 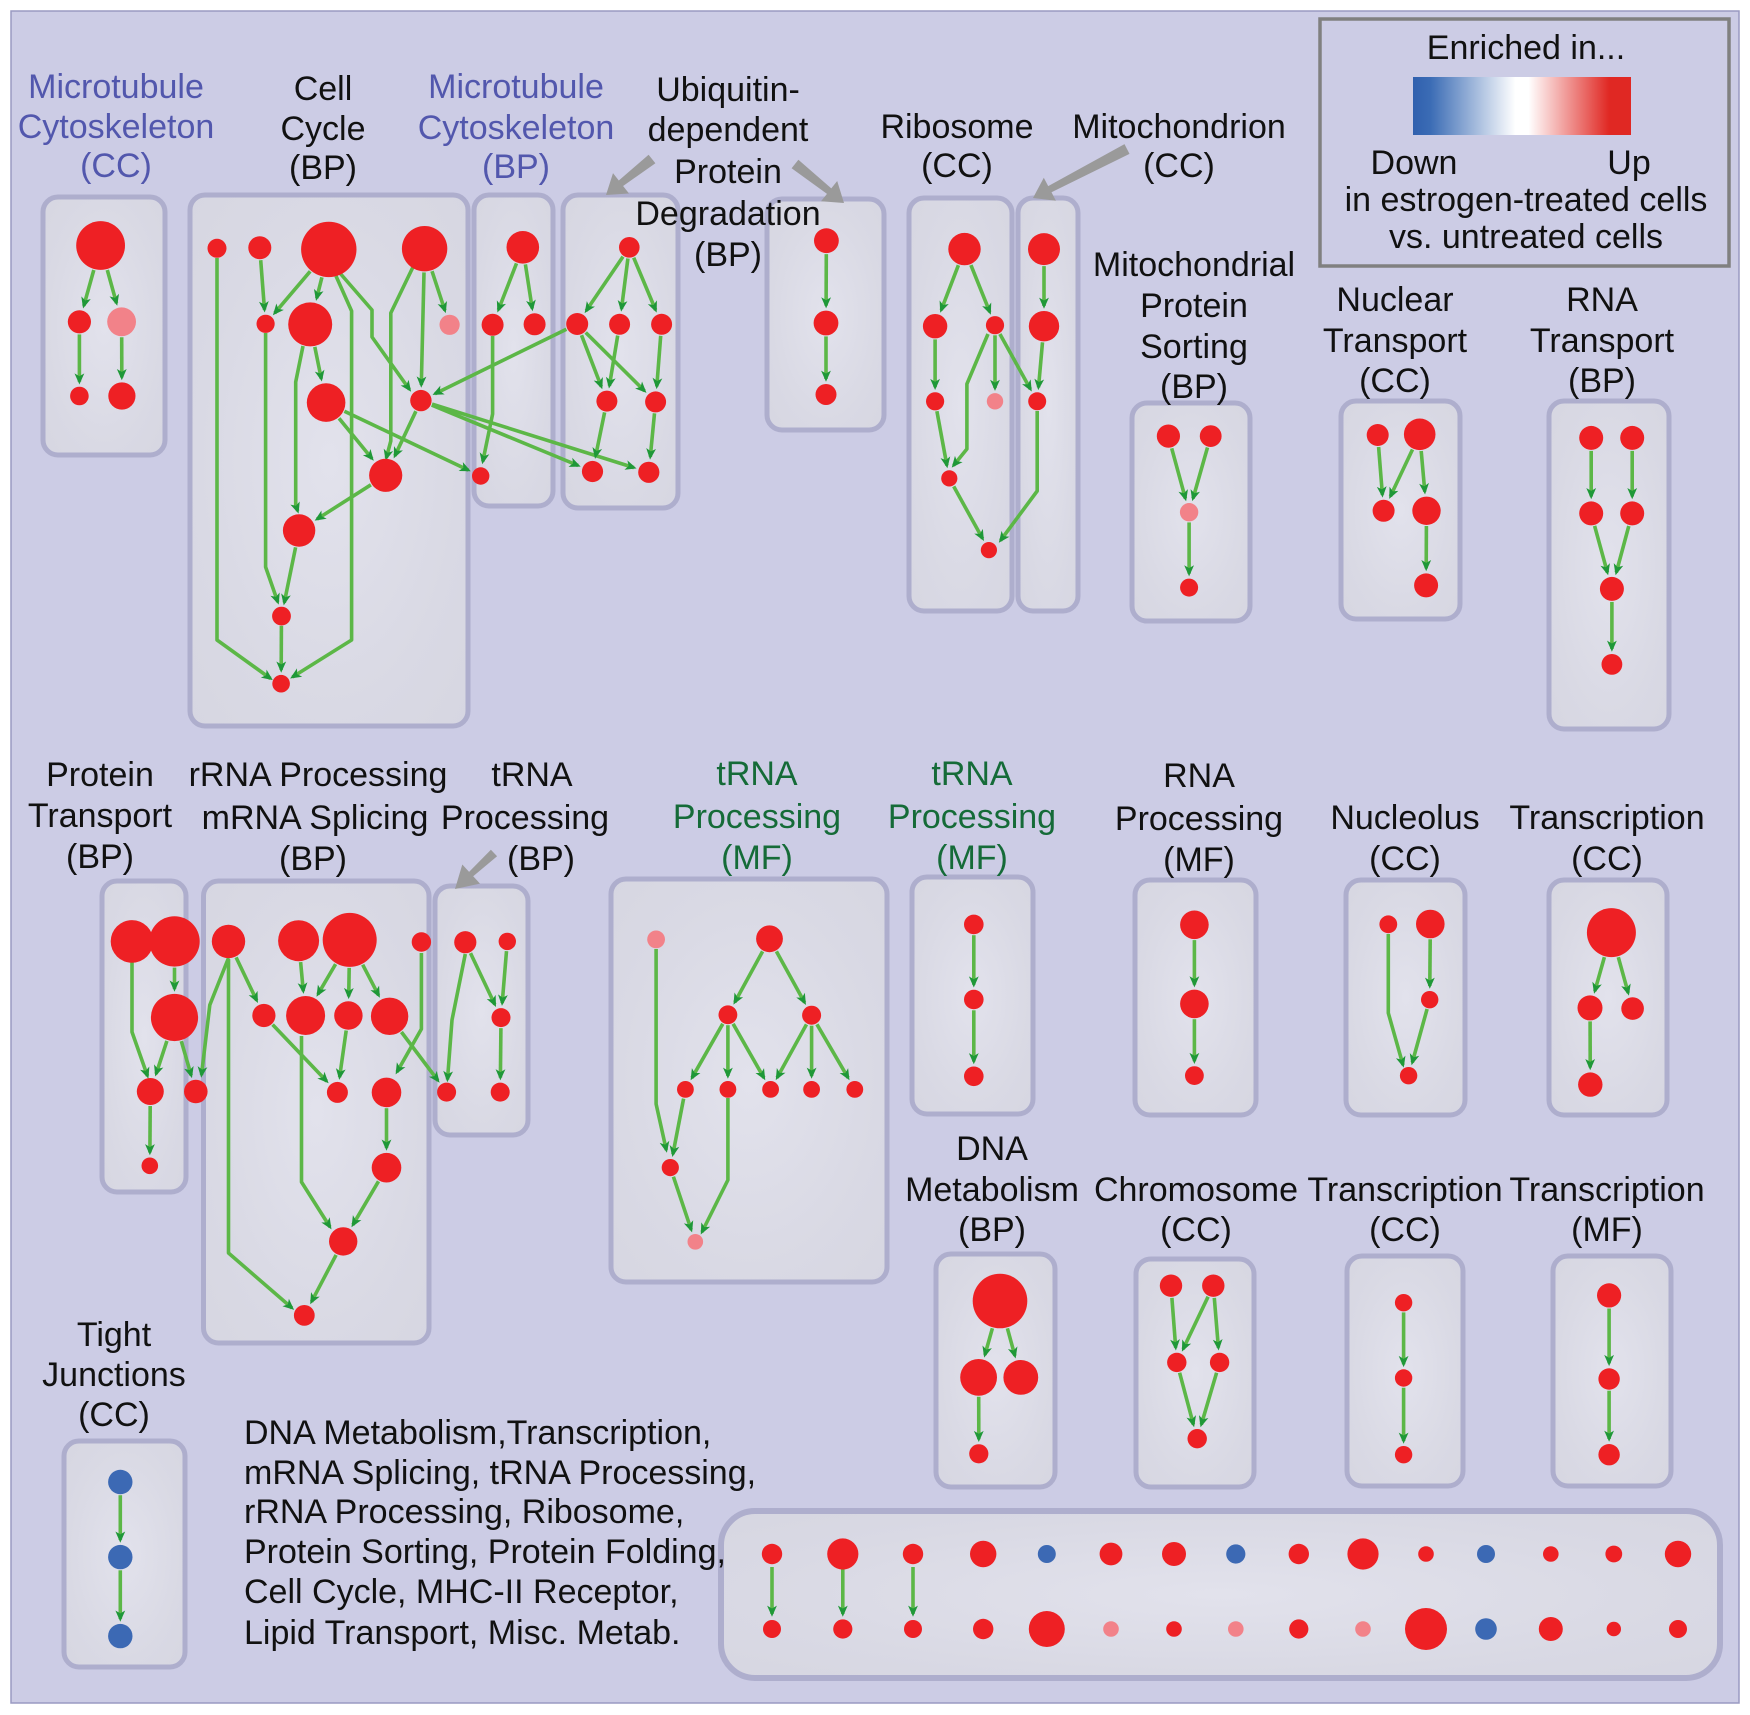 What do you see at coordinates (1414, 163) in the screenshot?
I see `svg-text: Down` at bounding box center [1414, 163].